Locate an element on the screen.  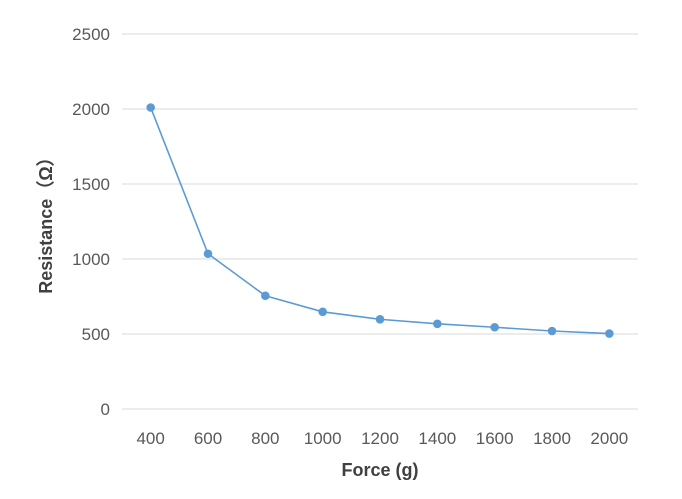
x-axis-title: Force (g) is located at coordinates (379, 470).